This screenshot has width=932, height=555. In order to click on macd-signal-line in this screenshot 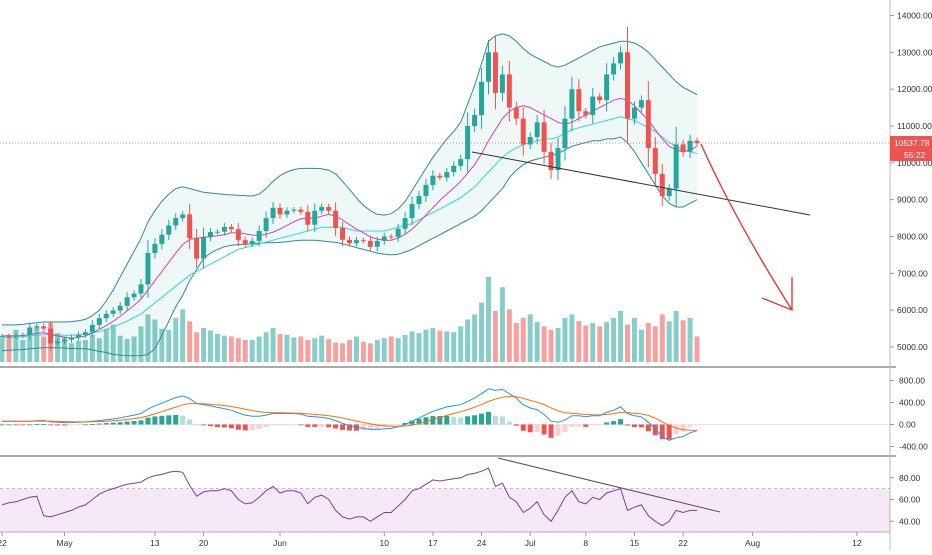, I will do `click(350, 413)`.